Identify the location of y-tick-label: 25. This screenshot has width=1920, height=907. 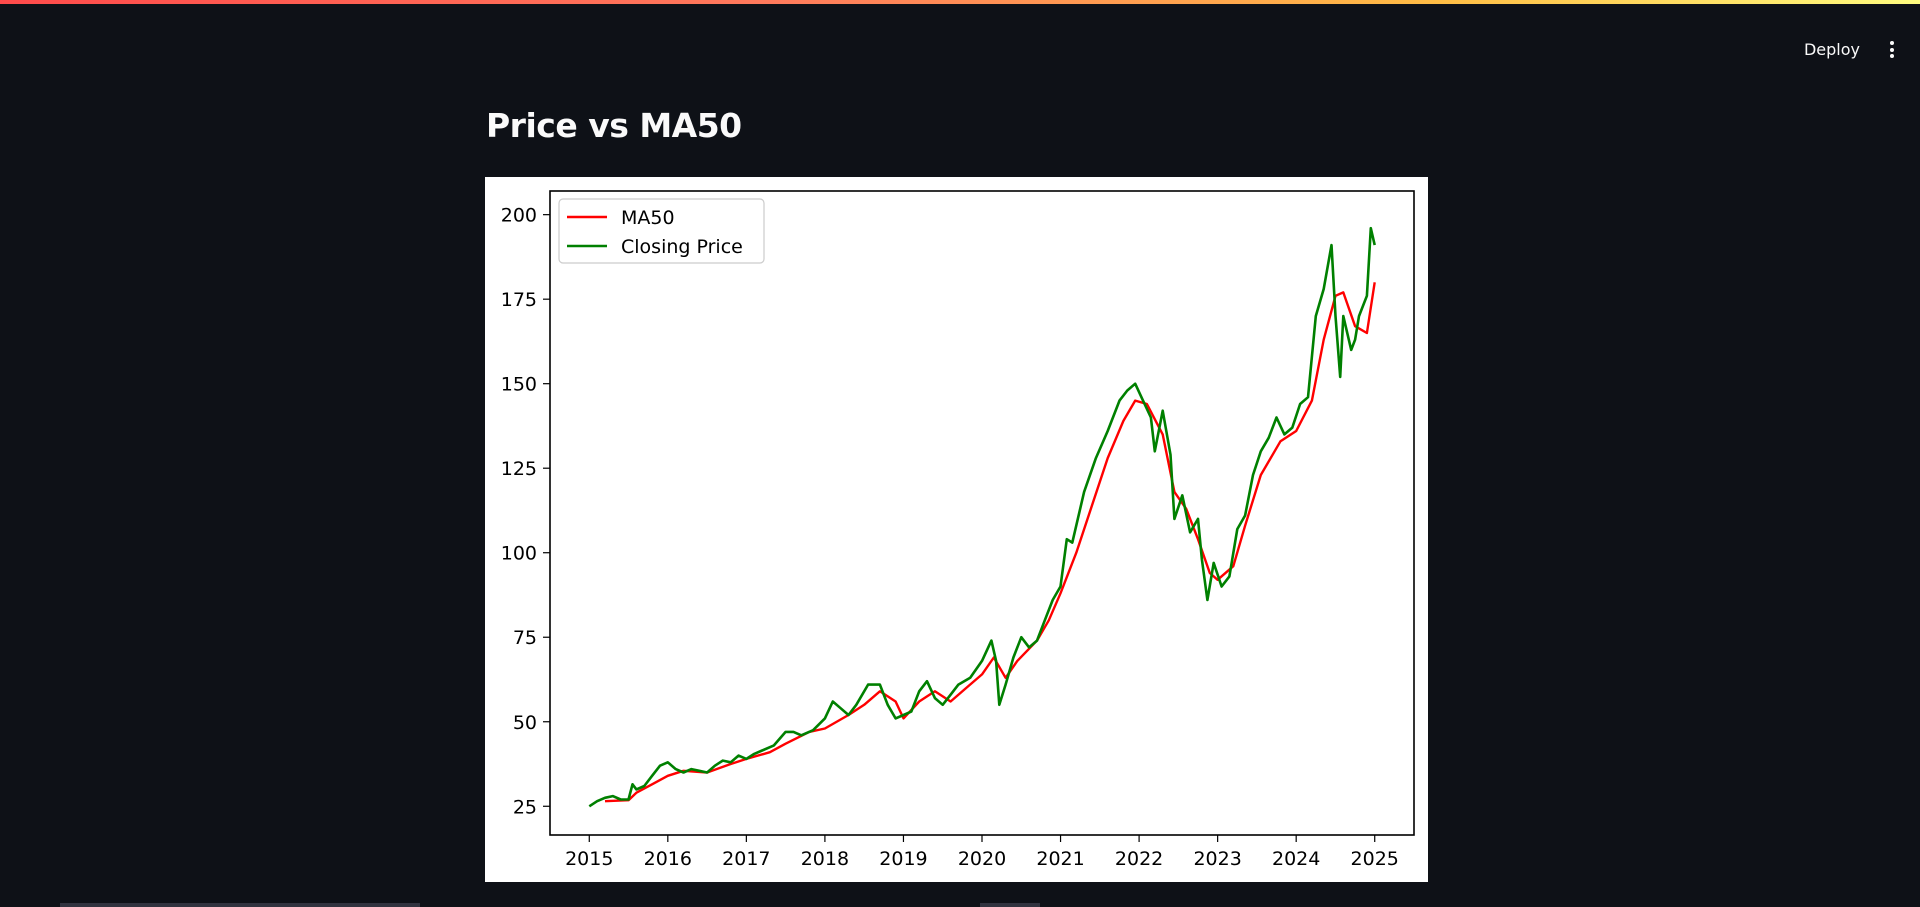
(525, 807).